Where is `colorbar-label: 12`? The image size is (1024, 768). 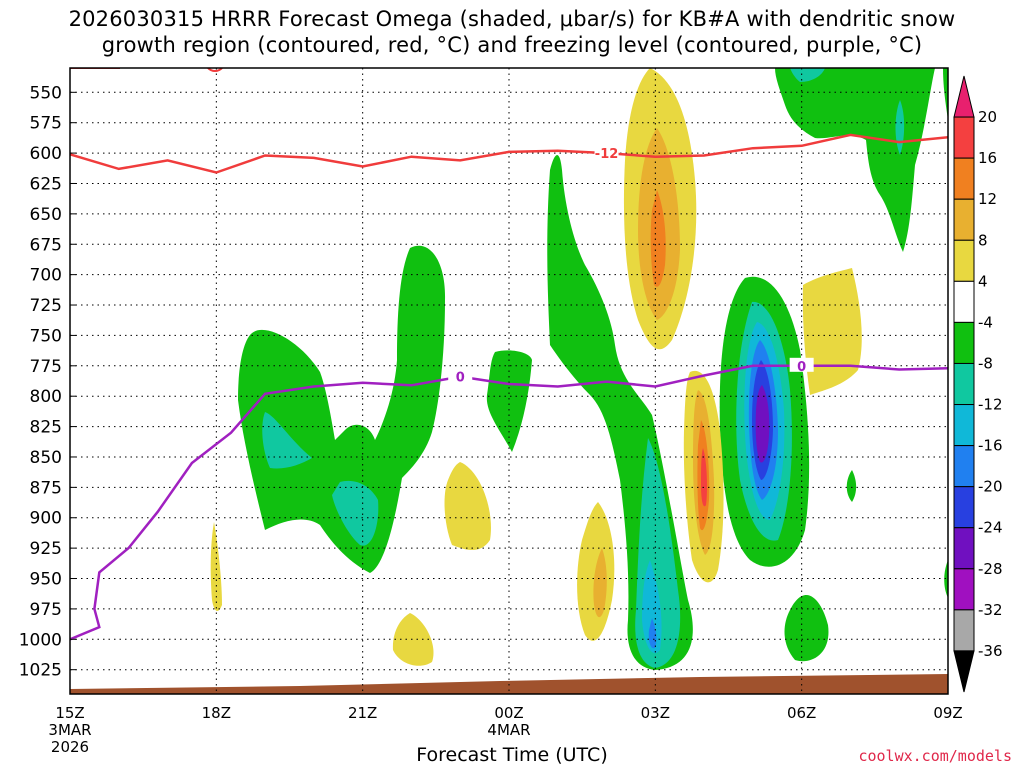
colorbar-label: 12 is located at coordinates (987, 199).